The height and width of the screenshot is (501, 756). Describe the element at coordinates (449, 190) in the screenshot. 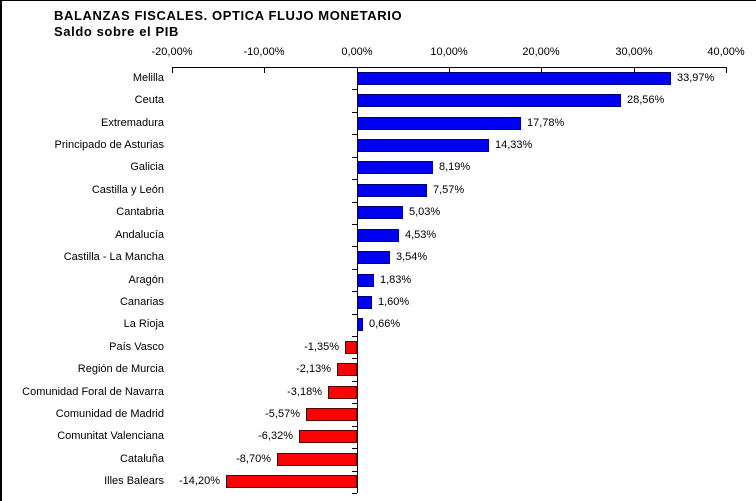

I see `value-label: 7,57%` at that location.